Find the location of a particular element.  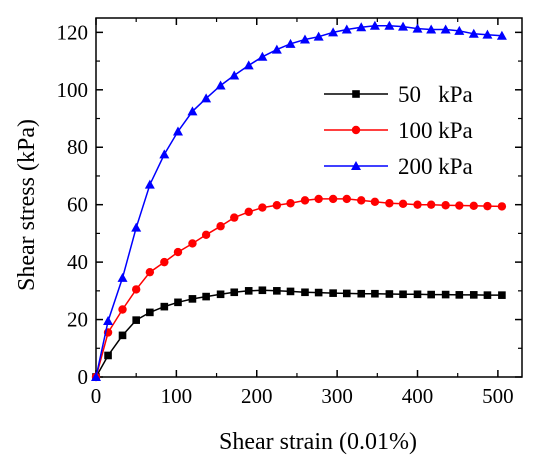

y-axis-label: Shear stress (kPa) is located at coordinates (27, 205).